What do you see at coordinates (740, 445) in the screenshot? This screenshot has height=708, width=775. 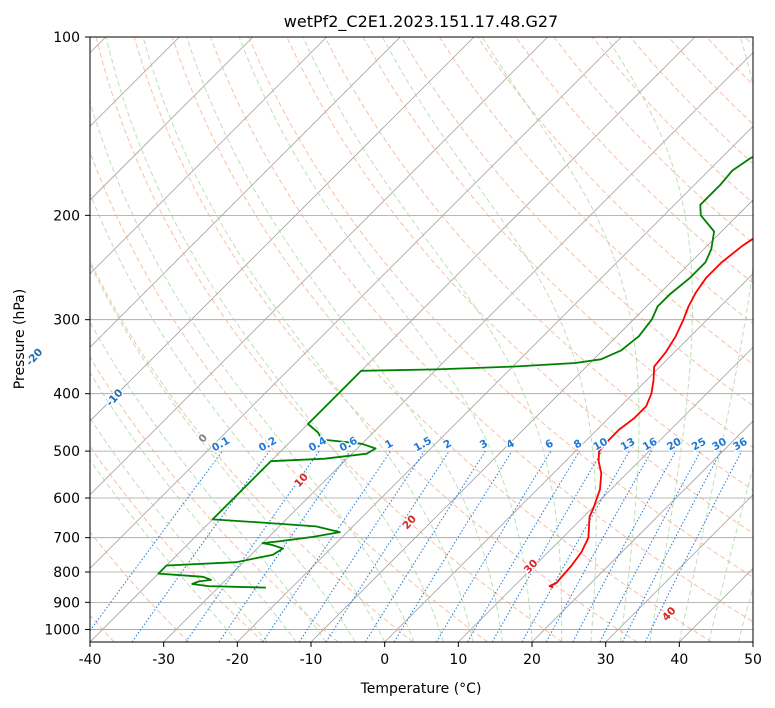 I see `mixing-ratio-label: 36` at bounding box center [740, 445].